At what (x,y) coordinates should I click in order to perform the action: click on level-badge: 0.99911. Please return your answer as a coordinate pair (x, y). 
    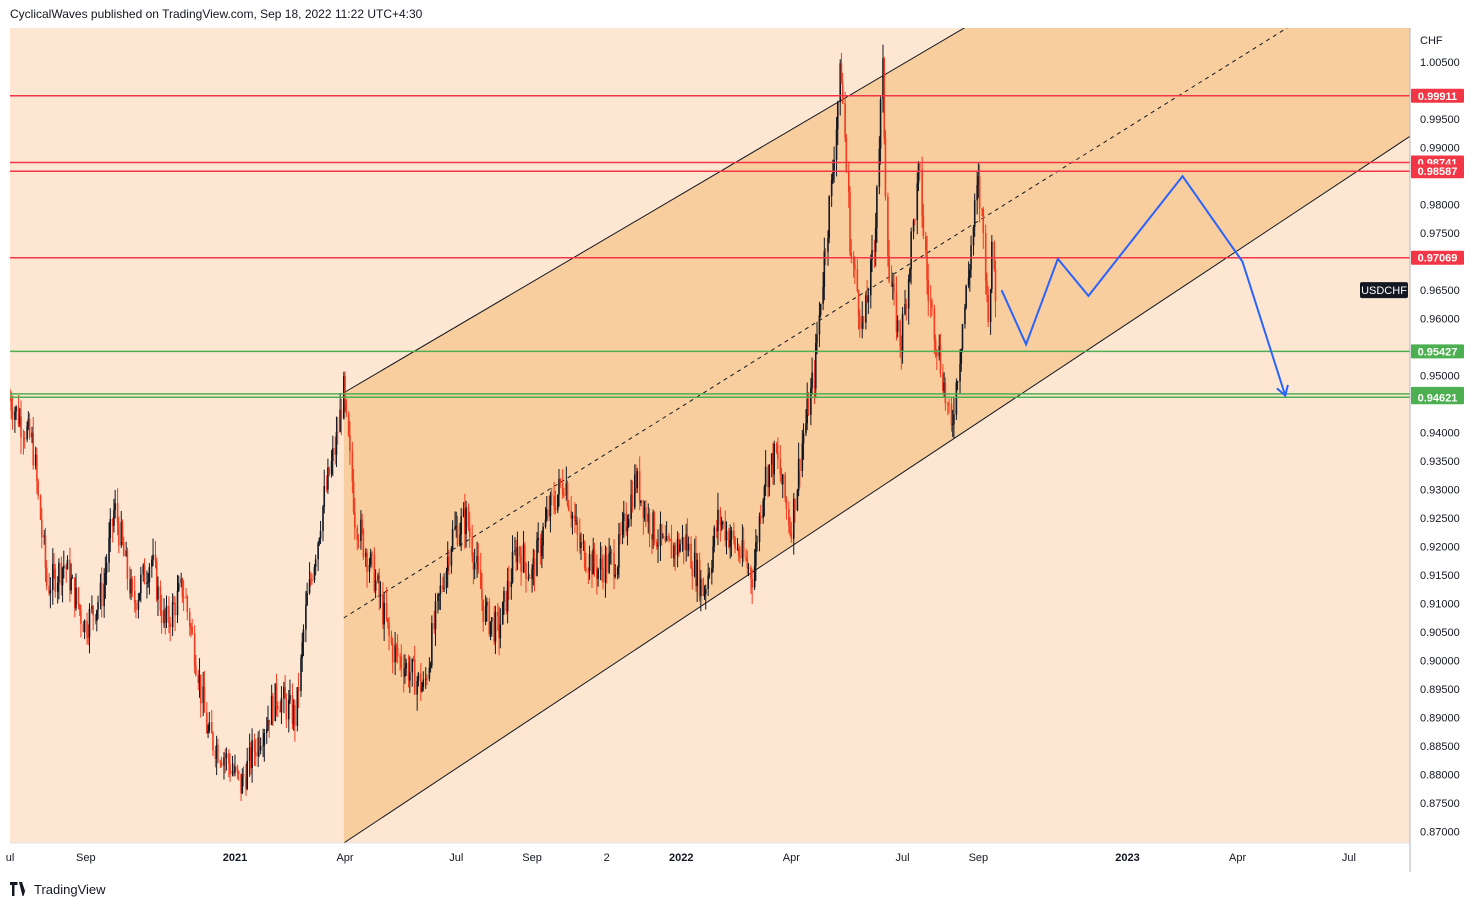
    Looking at the image, I should click on (1437, 95).